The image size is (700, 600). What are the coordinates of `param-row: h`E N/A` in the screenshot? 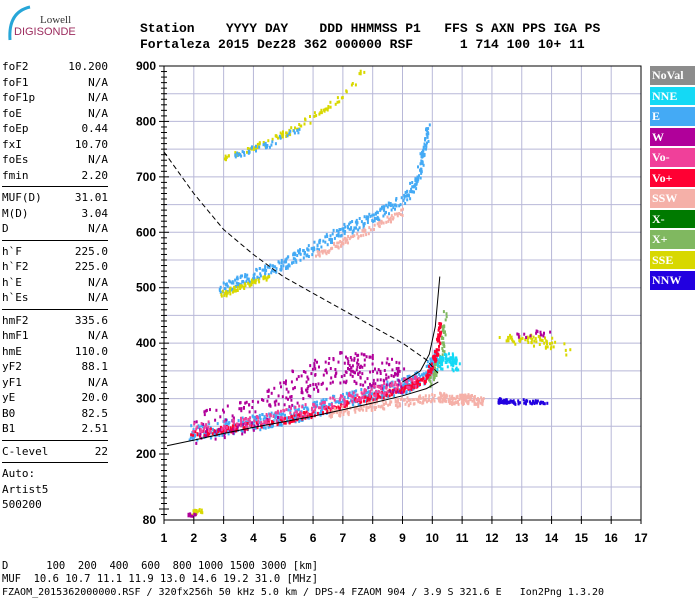 It's located at (55, 283).